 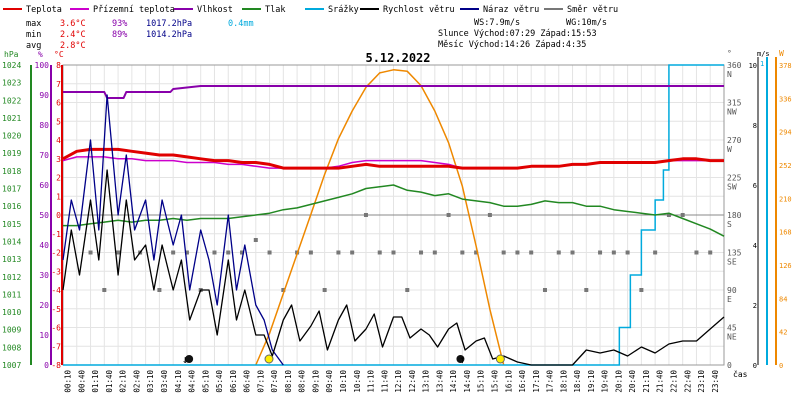 I want to click on celsius-tick-label: 1, so click(x=58, y=196).